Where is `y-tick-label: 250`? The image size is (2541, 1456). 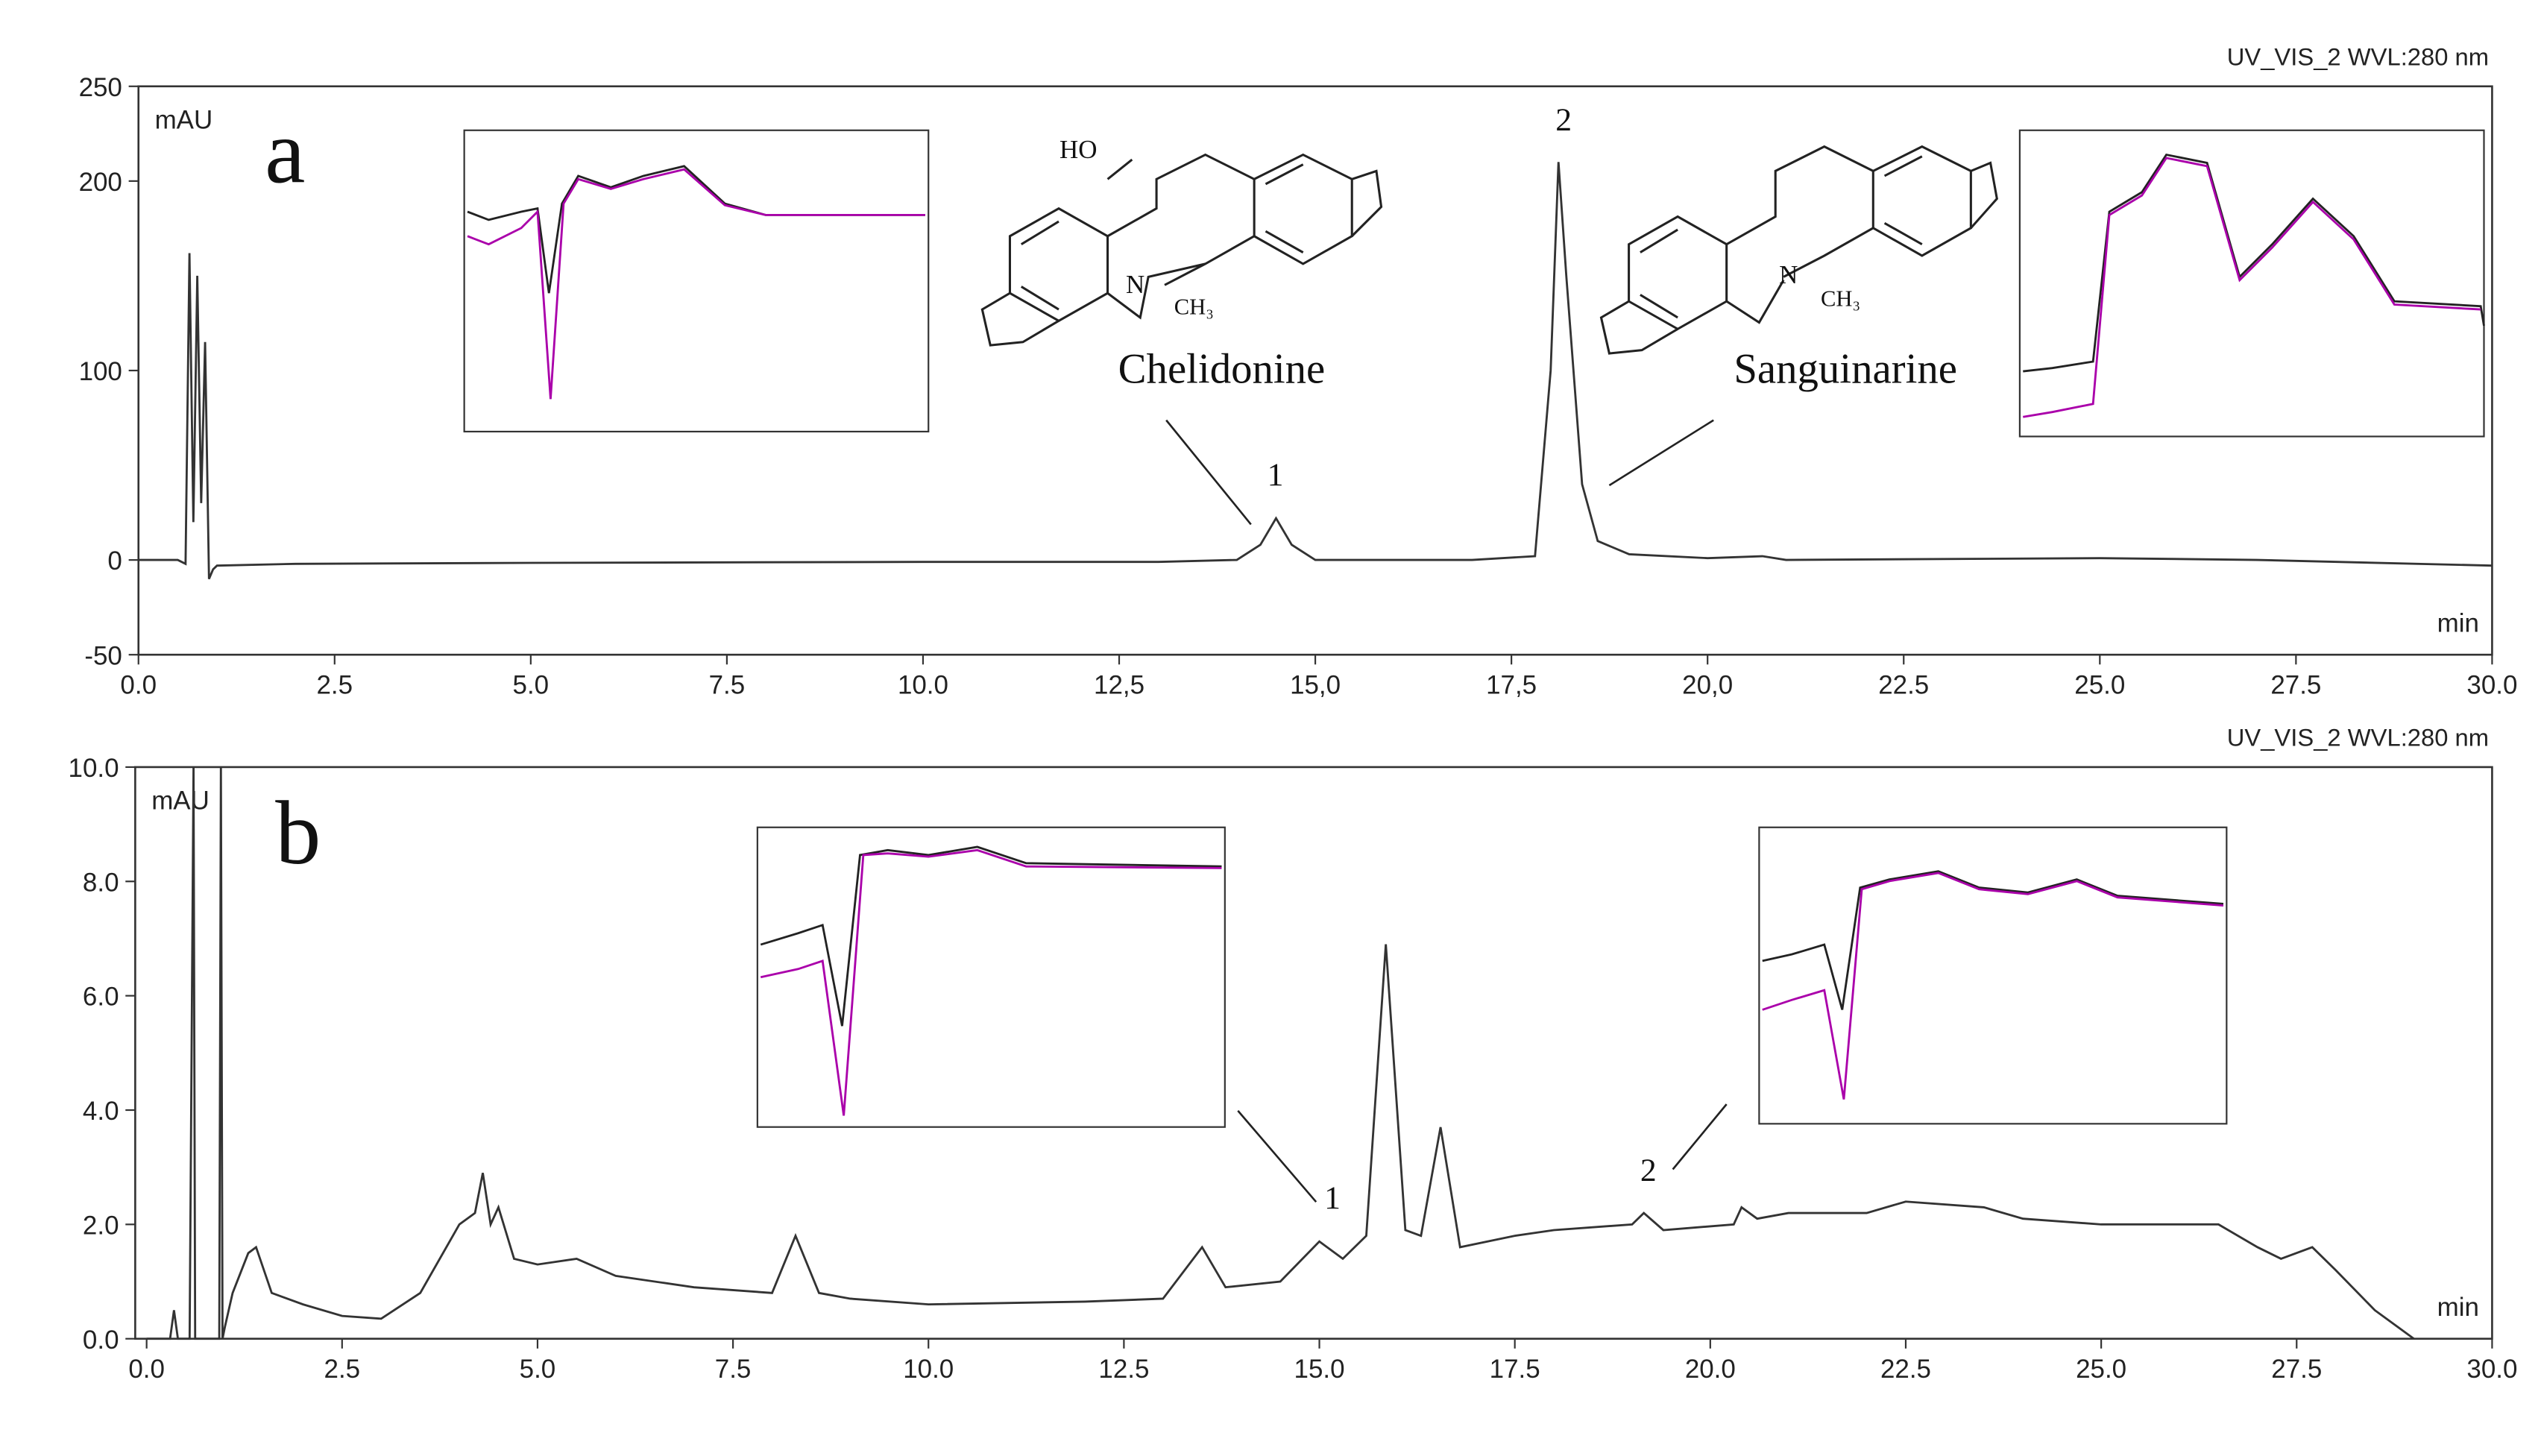
y-tick-label: 250 is located at coordinates (100, 87).